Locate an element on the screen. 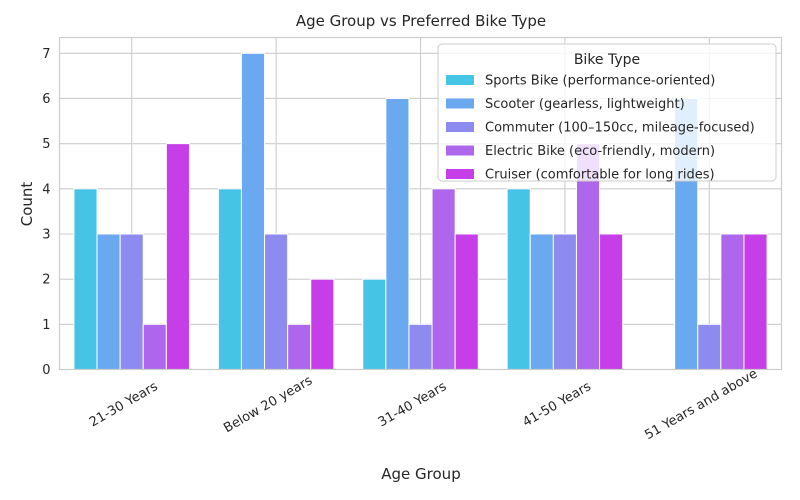 The height and width of the screenshot is (500, 800). legend-label: Commuter (100–150cc, mileage-focused) is located at coordinates (620, 128).